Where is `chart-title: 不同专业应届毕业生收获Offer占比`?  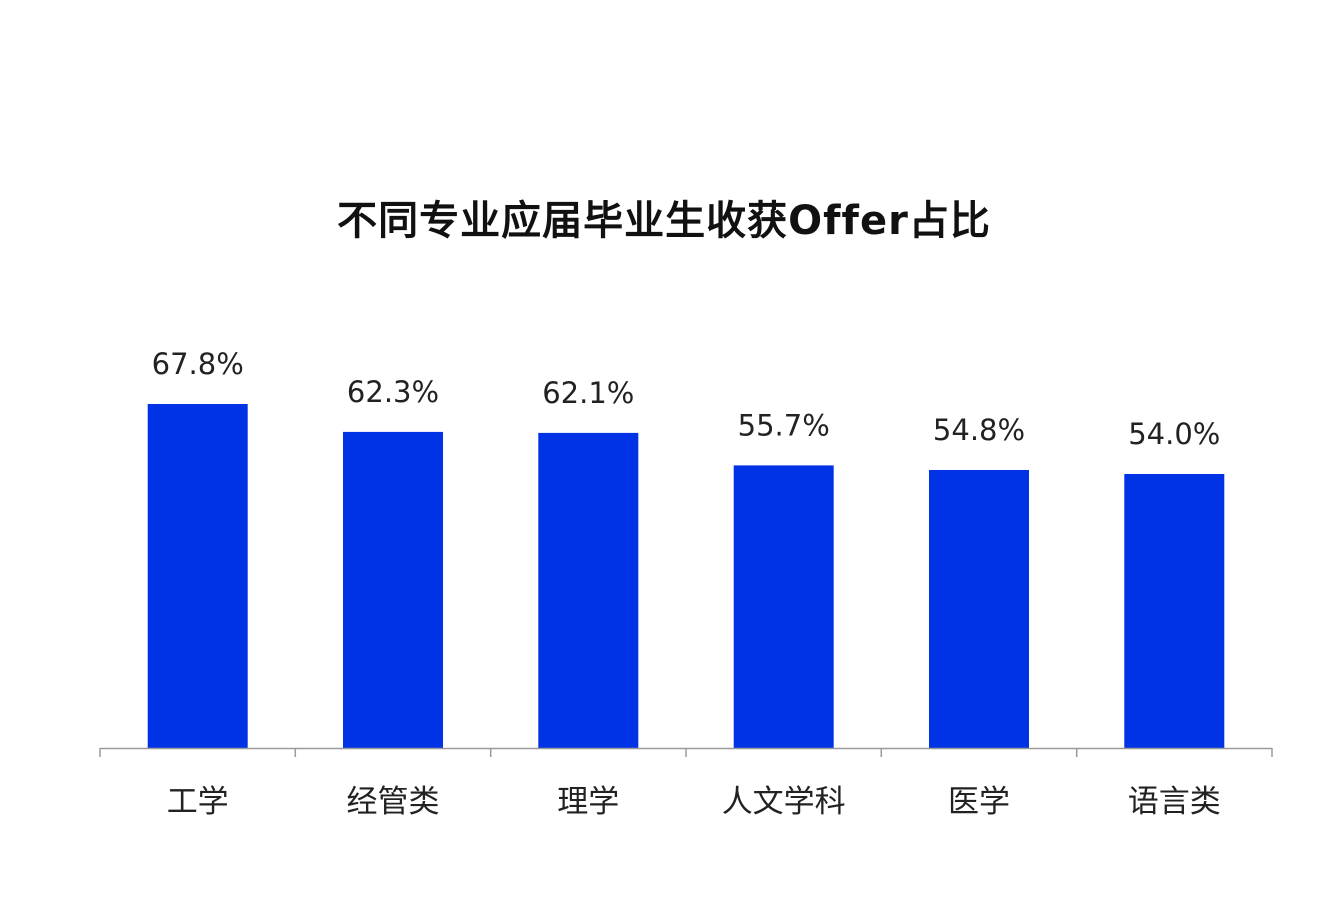
chart-title: 不同专业应届毕业生收获Offer占比 is located at coordinates (664, 221).